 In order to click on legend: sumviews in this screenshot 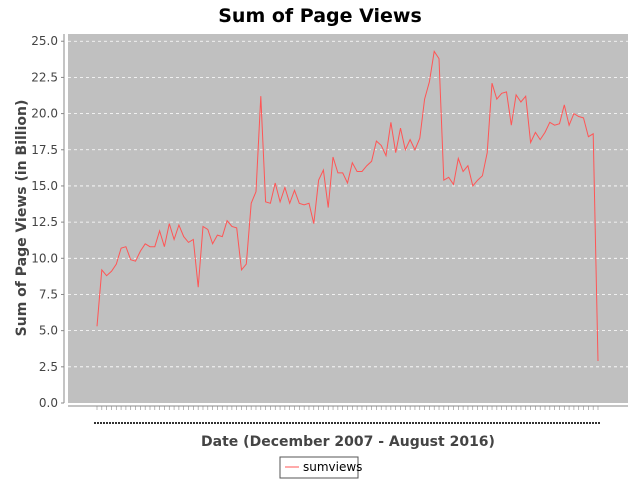, I will do `click(320, 467)`.